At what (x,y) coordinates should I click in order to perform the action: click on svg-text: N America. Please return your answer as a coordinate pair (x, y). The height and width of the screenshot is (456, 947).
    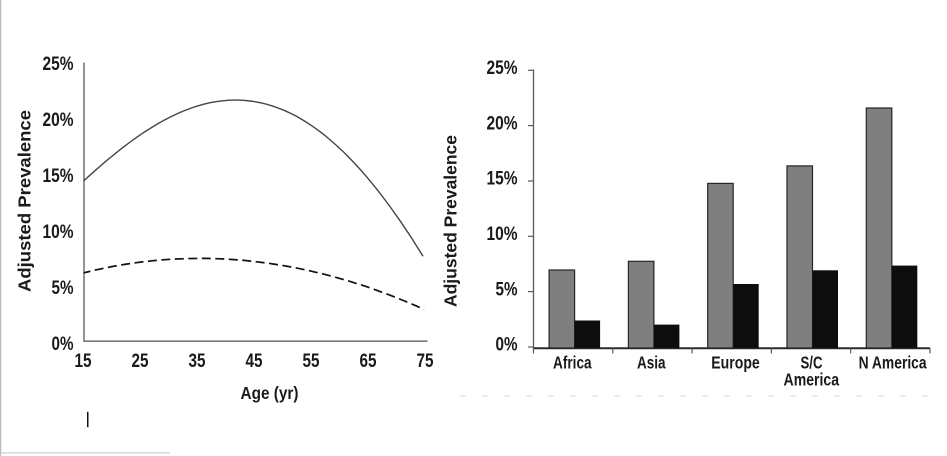
    Looking at the image, I should click on (893, 363).